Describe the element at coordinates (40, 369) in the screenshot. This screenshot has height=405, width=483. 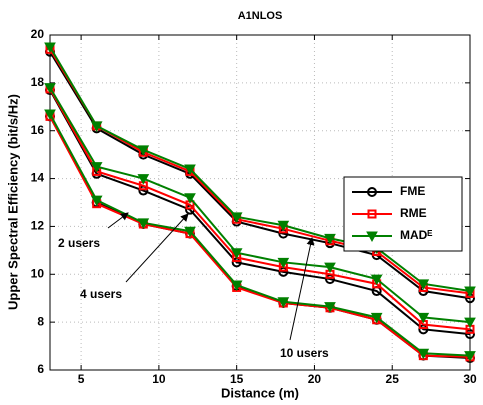
I see `y-tick-label: 6` at that location.